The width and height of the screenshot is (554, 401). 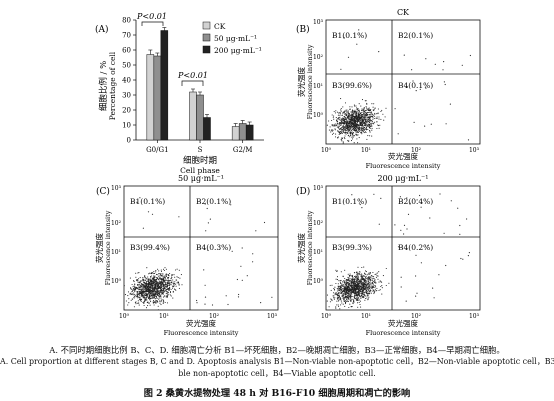 I want to click on bar-ylabel-en: Percentage of cell, so click(x=112, y=85).